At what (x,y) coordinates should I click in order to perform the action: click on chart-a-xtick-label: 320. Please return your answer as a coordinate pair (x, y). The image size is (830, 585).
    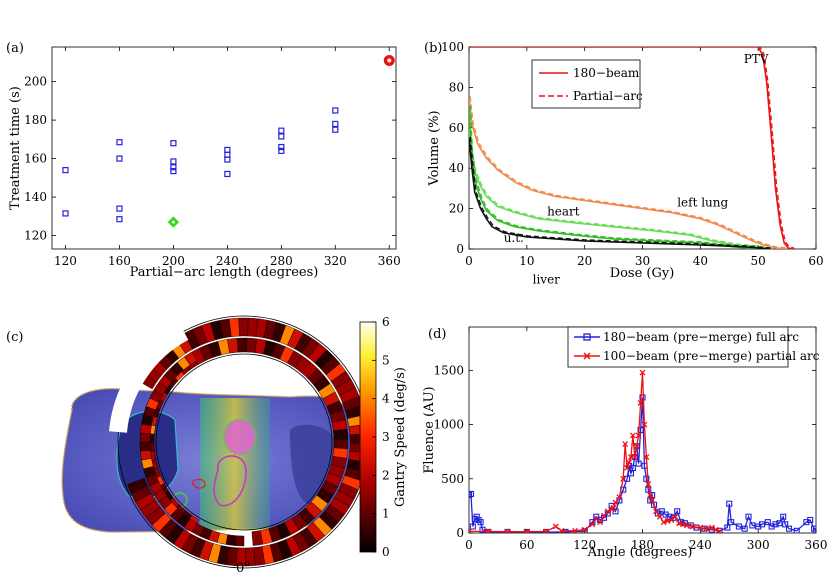
    Looking at the image, I should click on (335, 261).